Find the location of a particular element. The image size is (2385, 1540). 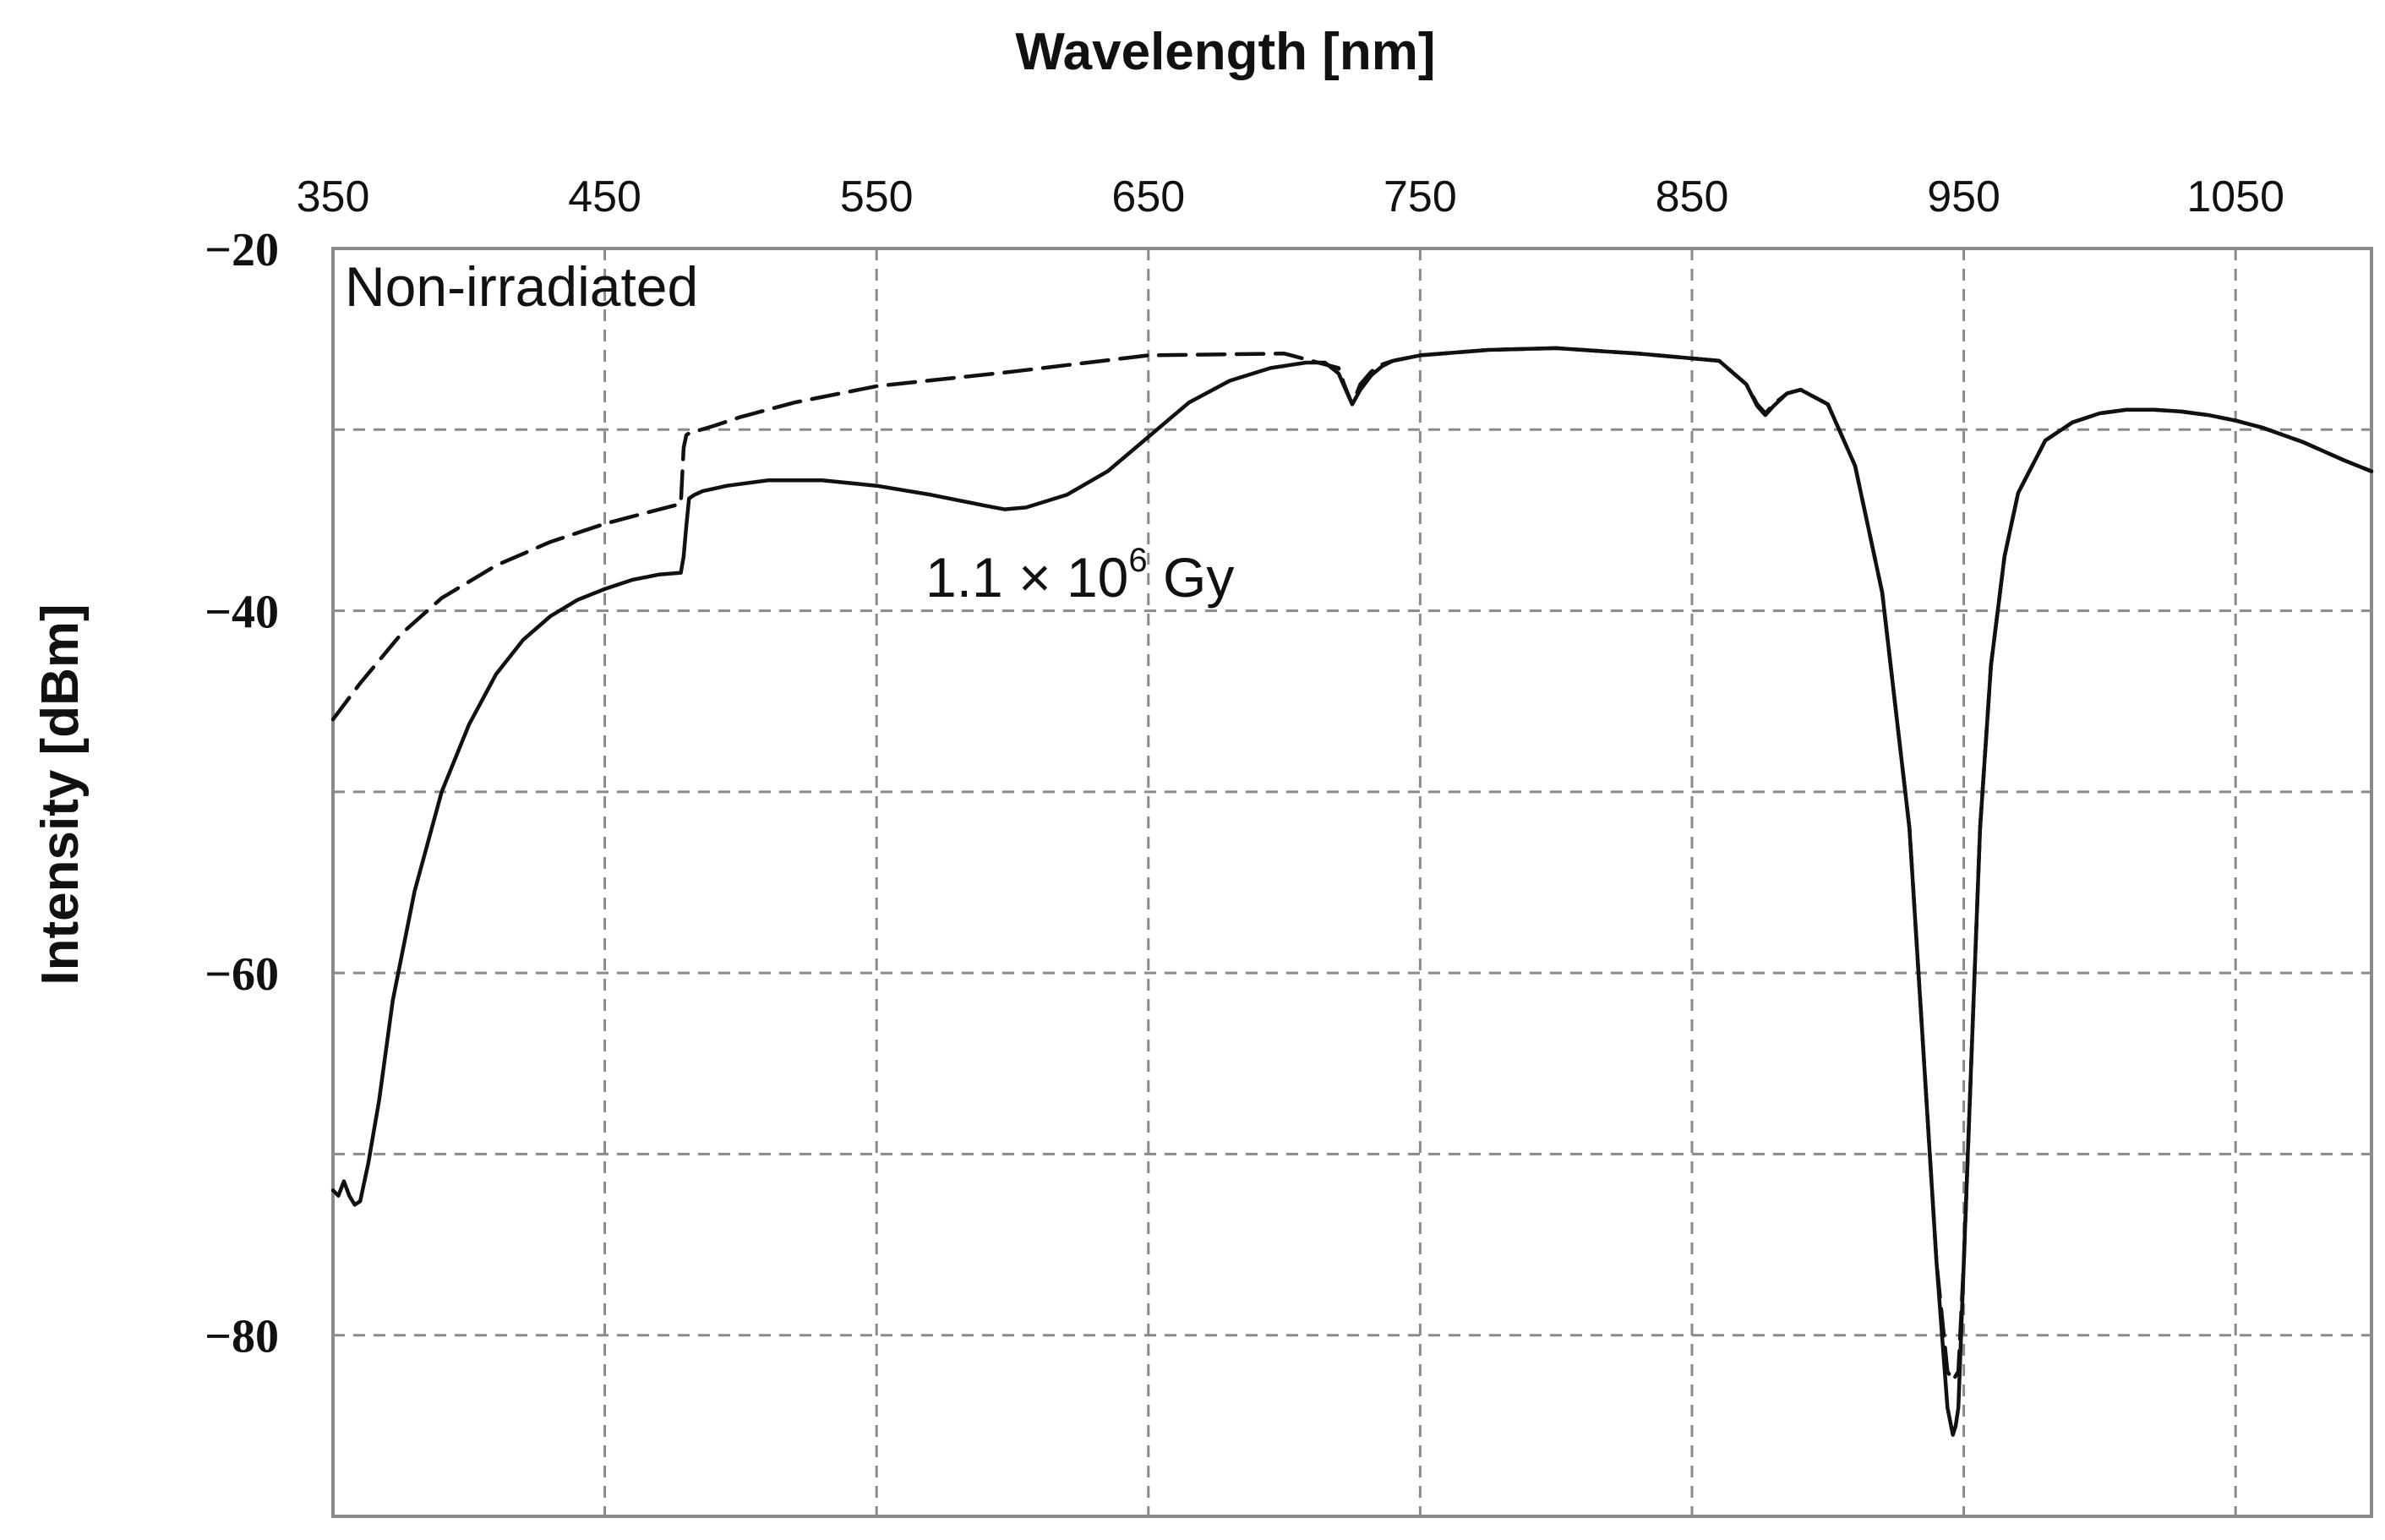

x-axis-title: Wavelength [nm] is located at coordinates (1225, 52).